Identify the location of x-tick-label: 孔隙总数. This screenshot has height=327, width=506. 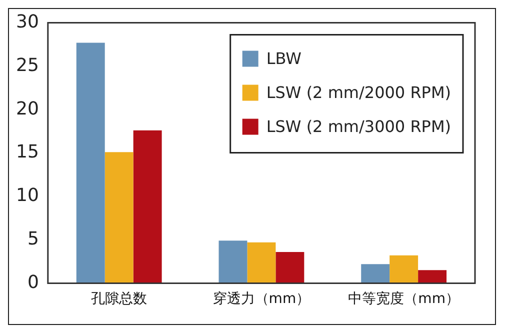
(119, 299).